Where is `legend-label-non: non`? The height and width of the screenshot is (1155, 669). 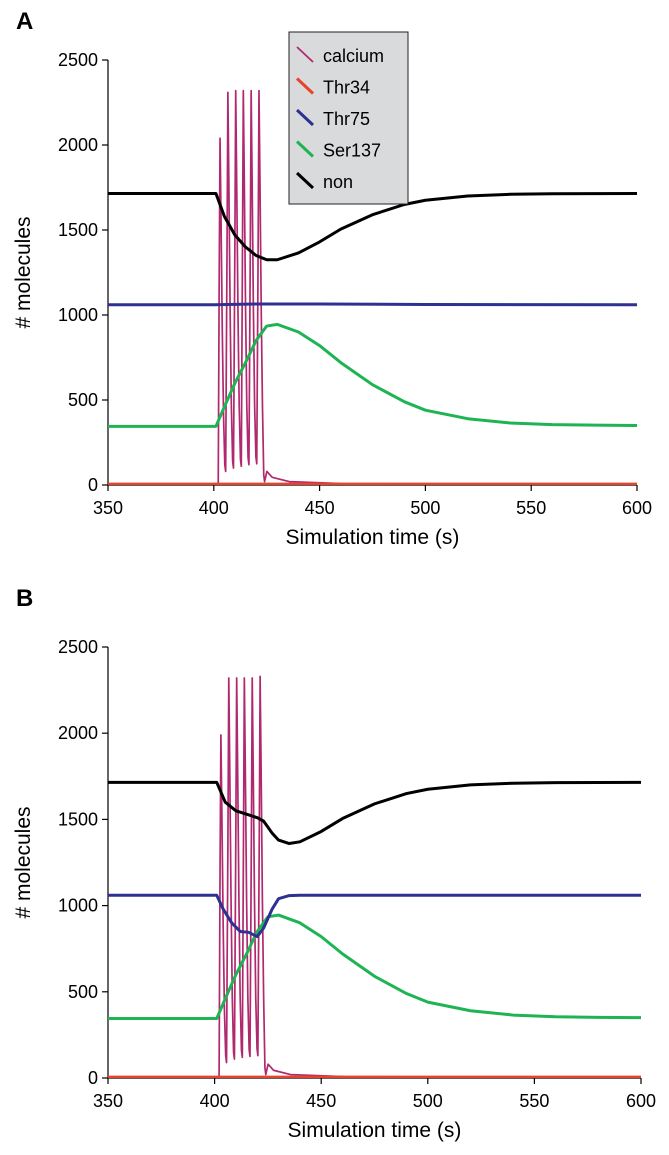 legend-label-non: non is located at coordinates (338, 182).